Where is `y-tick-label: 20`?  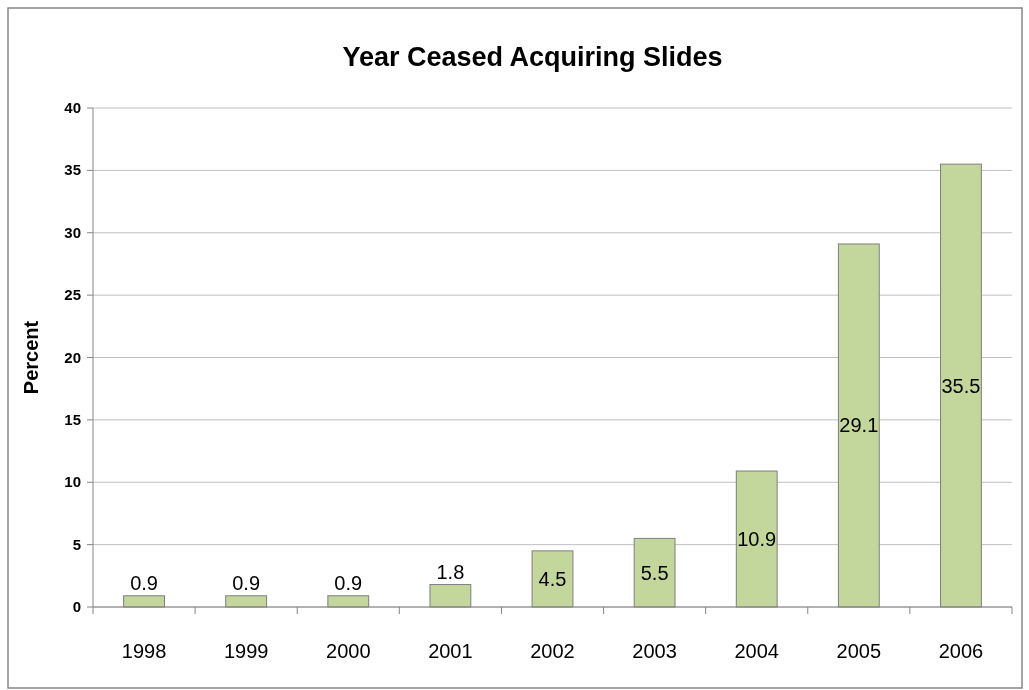
y-tick-label: 20 is located at coordinates (72, 357).